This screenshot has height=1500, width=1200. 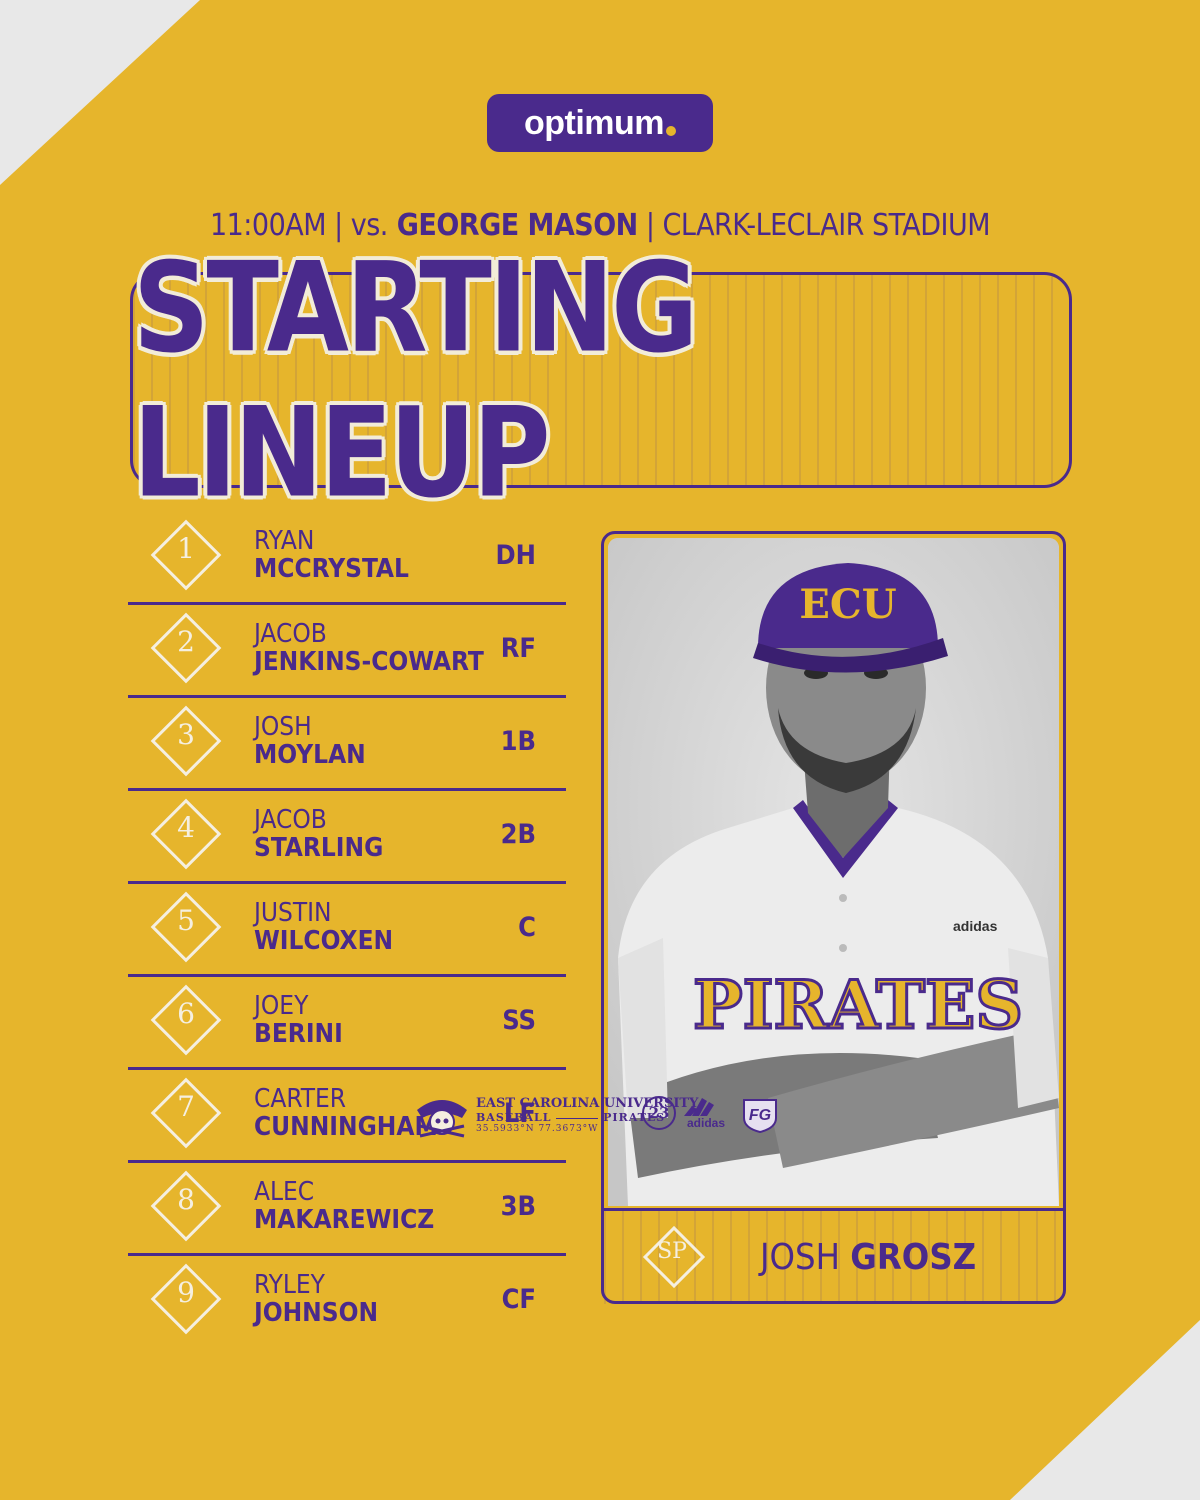 I want to click on last-name: STARLING, so click(x=319, y=848).